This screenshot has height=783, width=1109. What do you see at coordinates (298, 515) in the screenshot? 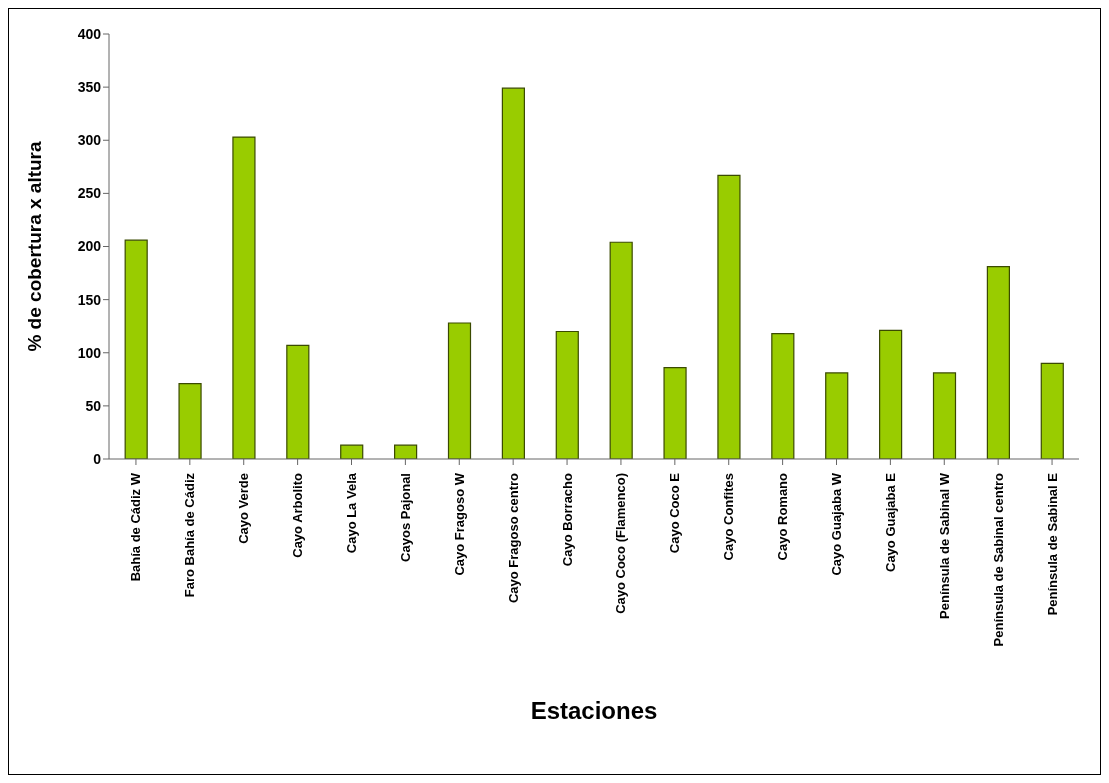
I see `x-tick-label: Cayo Arbolito` at bounding box center [298, 515].